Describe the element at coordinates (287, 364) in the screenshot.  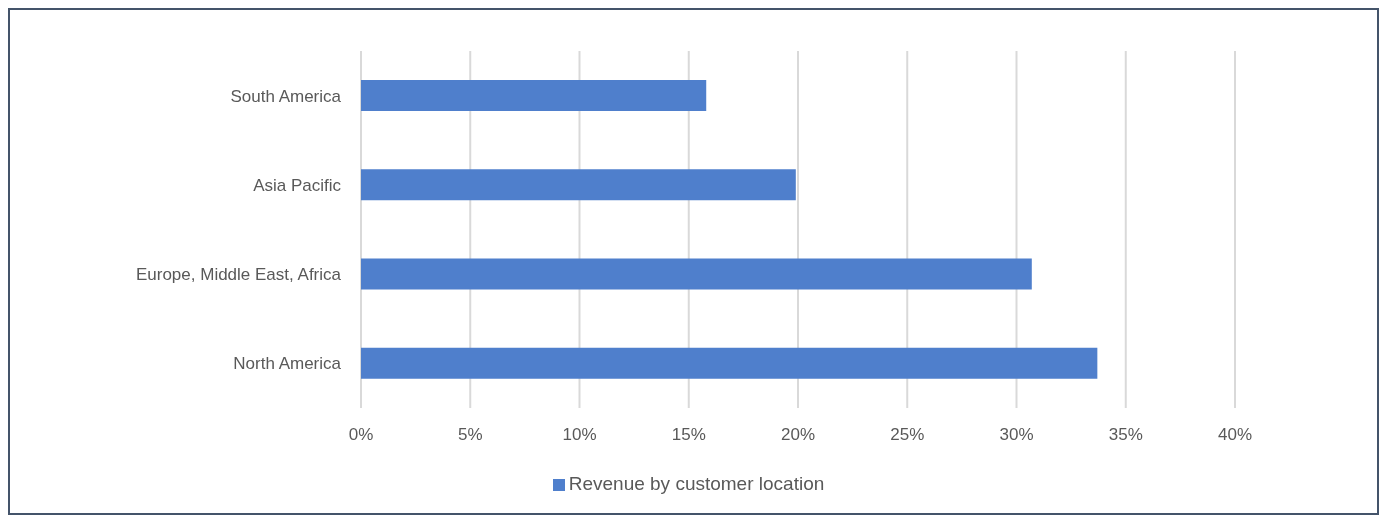
I see `y-tick-label: North America` at that location.